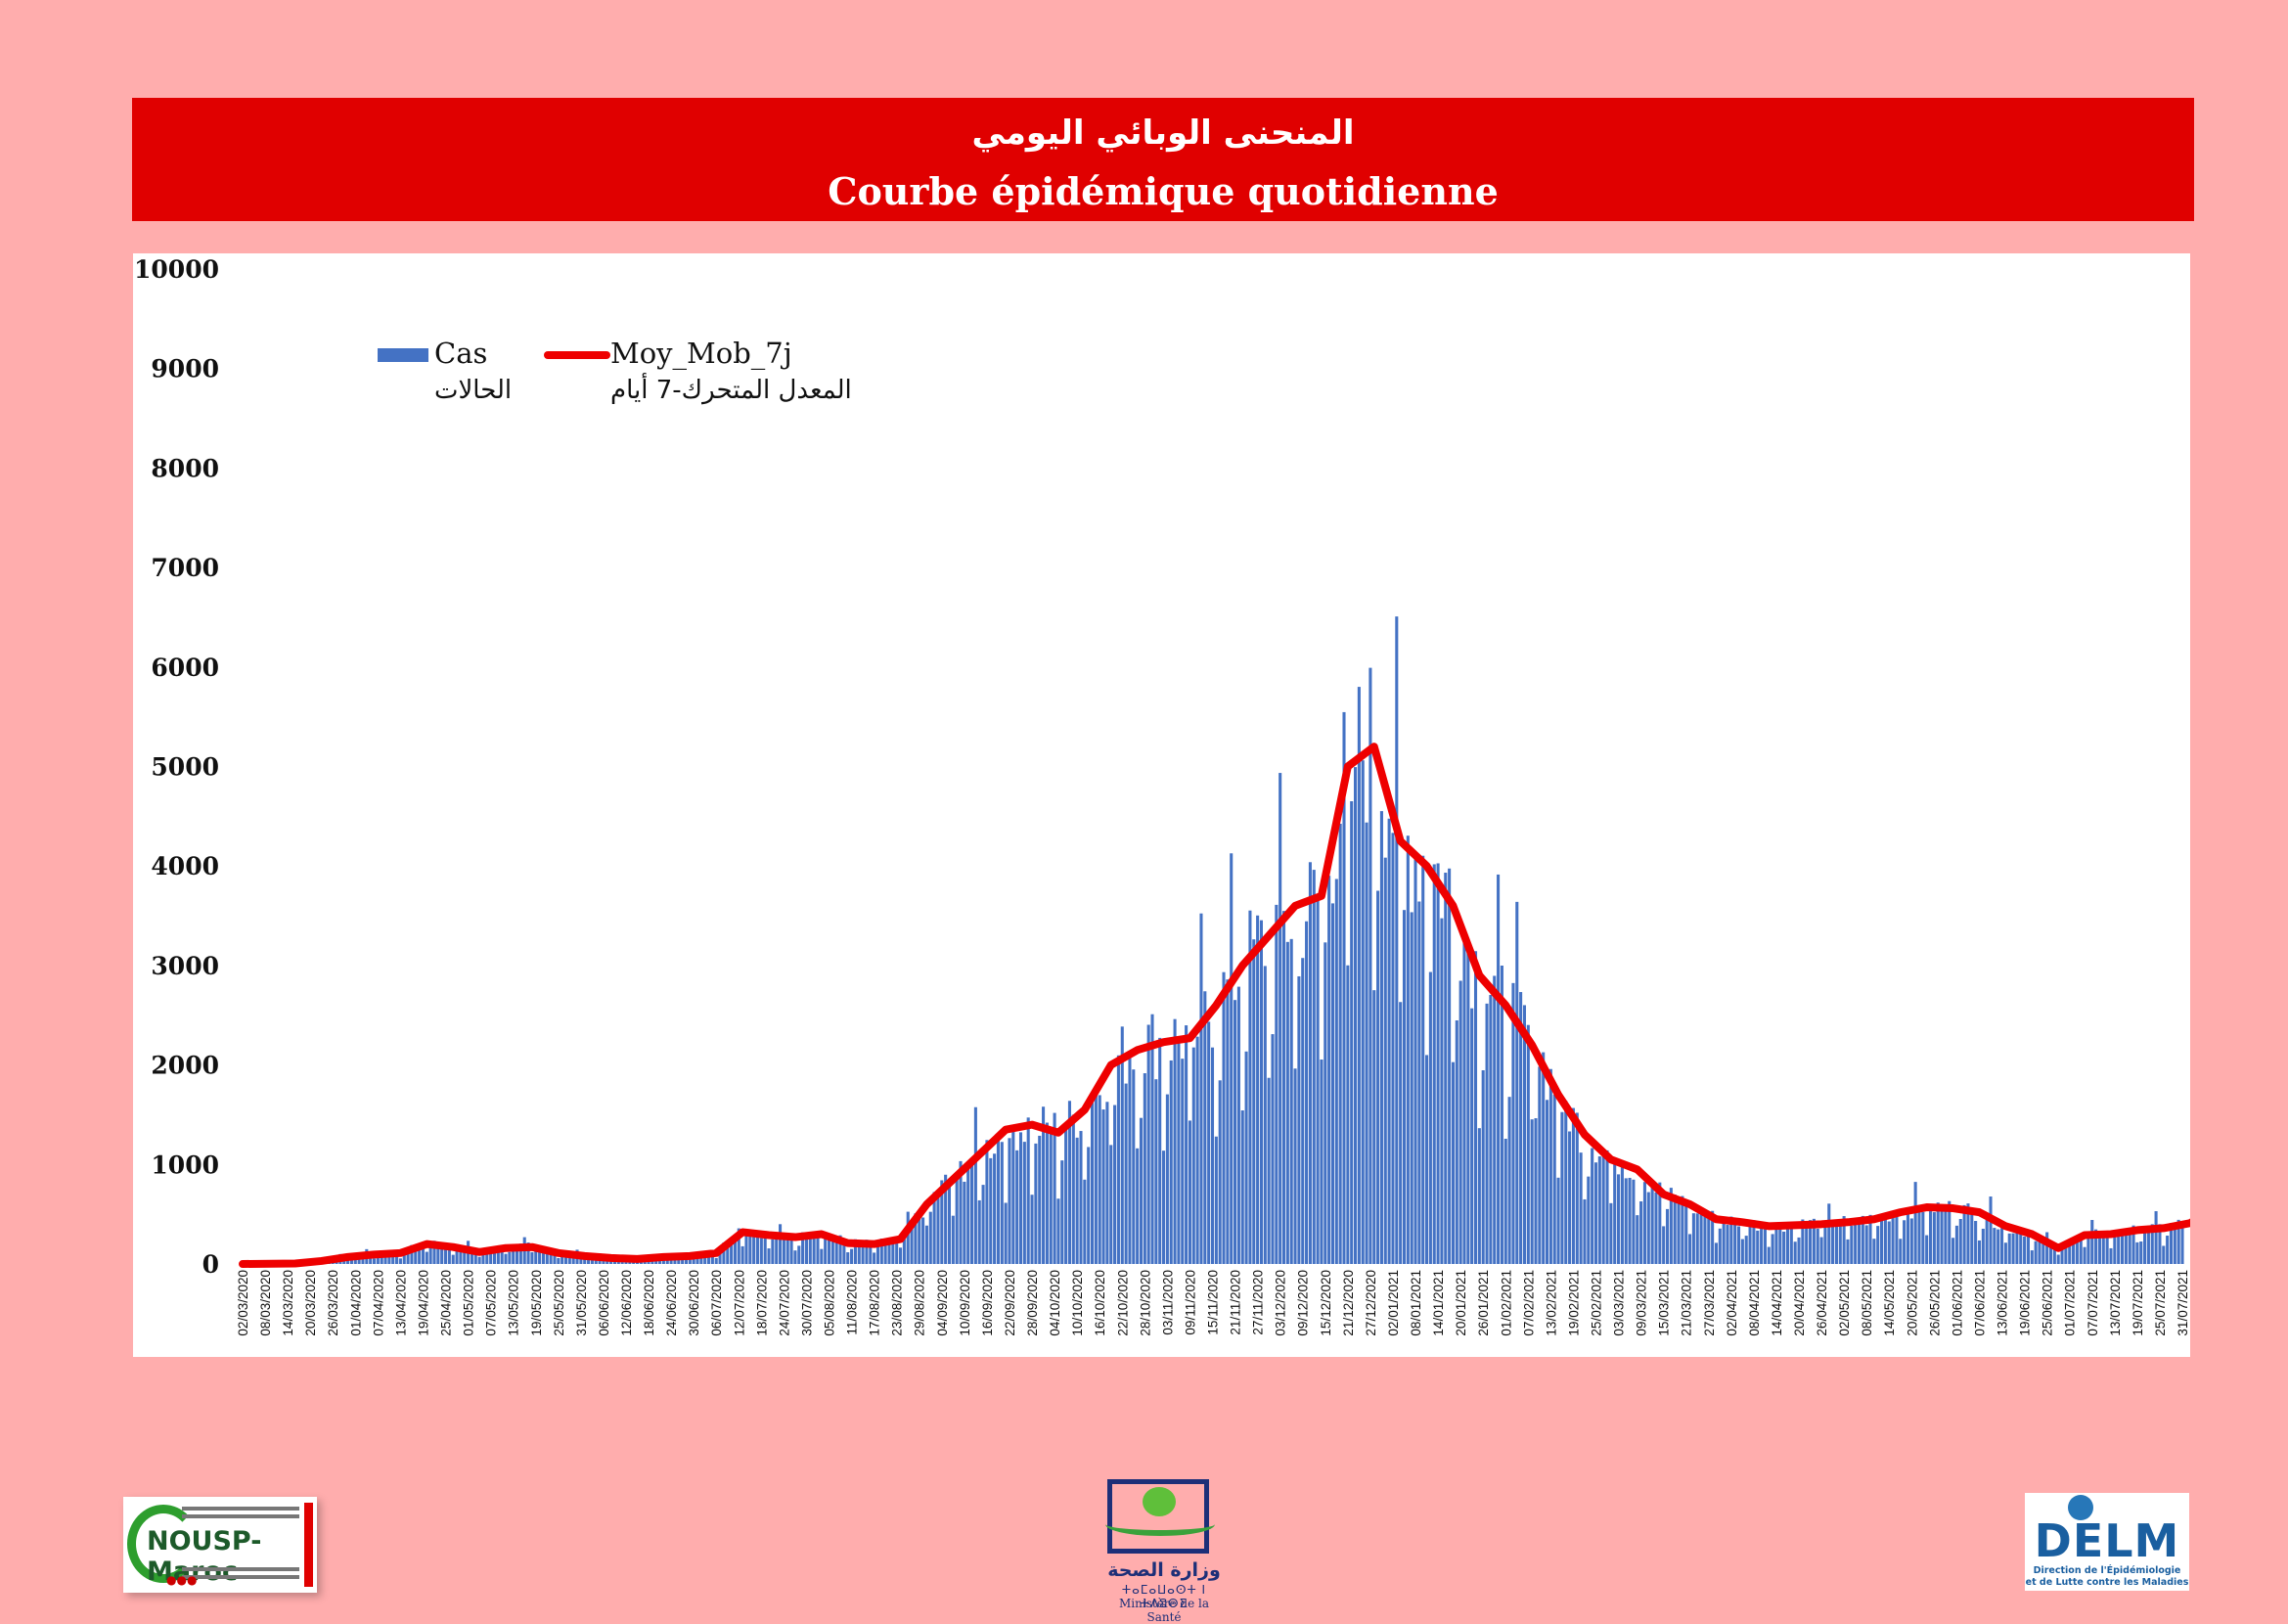 The image size is (2288, 1624). I want to click on y-tick-label: 9000, so click(185, 369).